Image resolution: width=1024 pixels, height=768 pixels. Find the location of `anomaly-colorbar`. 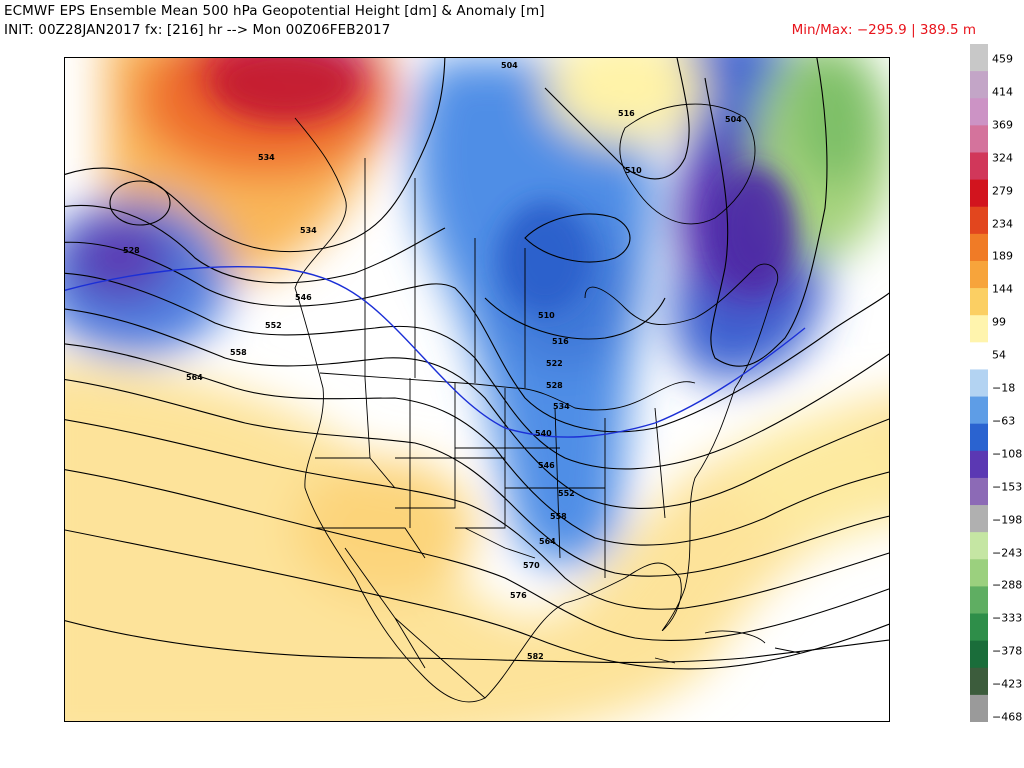

anomaly-colorbar is located at coordinates (979, 383).